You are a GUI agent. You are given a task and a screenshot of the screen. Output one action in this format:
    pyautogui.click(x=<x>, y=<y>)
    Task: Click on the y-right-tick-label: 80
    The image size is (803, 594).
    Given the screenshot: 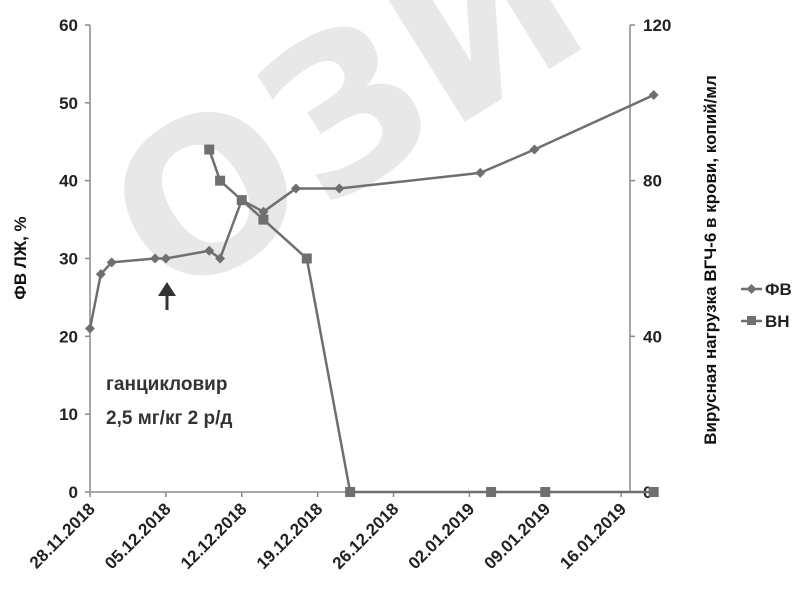 What is the action you would take?
    pyautogui.click(x=652, y=181)
    